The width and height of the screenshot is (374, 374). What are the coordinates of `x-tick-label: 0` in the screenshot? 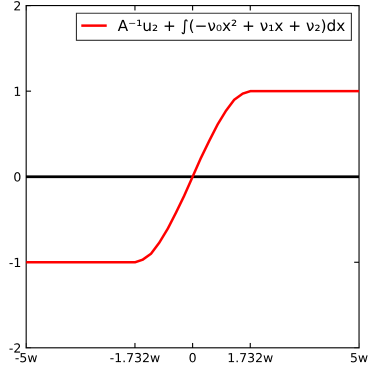 It's located at (192, 357).